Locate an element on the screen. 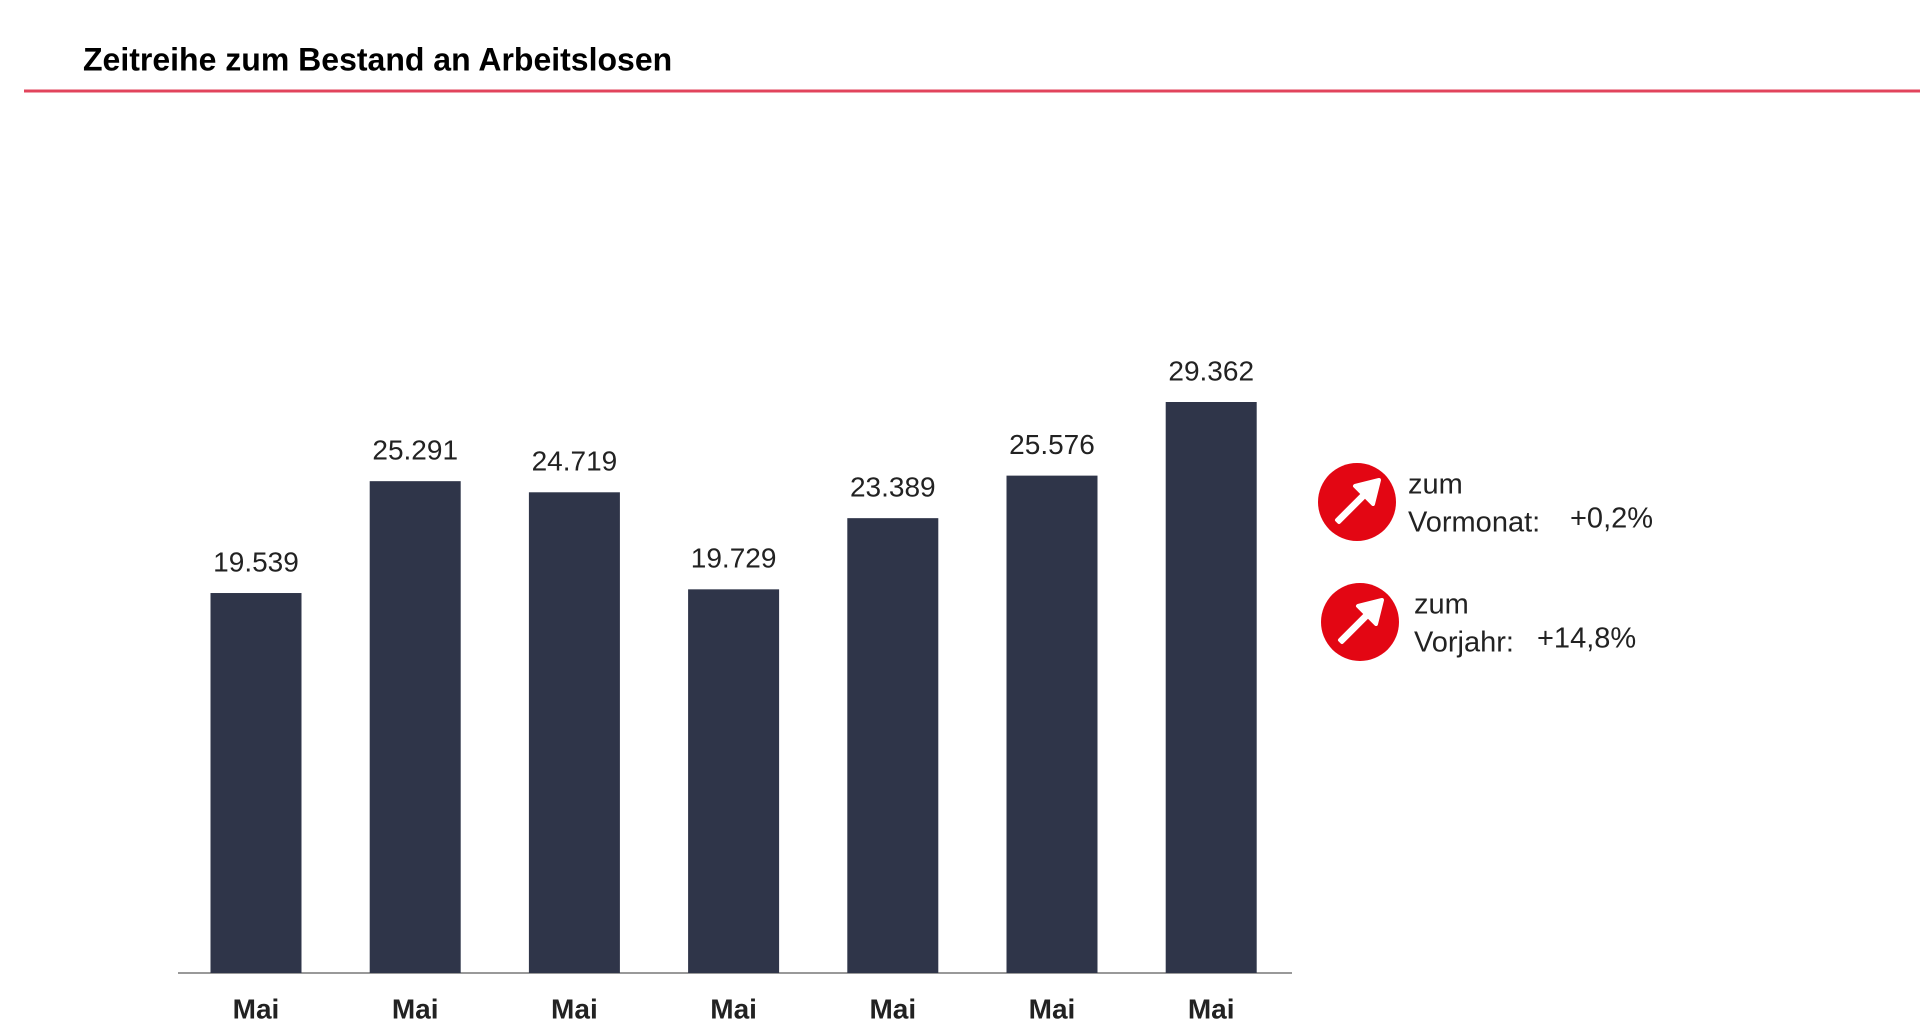 The width and height of the screenshot is (1920, 1024). annotation-change: +14,8% is located at coordinates (1586, 639).